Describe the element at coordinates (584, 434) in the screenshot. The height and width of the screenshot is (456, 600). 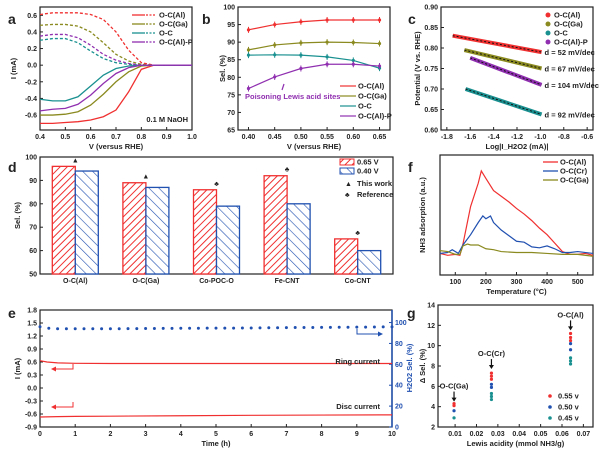
I see `x-tick-label: 0.07` at that location.